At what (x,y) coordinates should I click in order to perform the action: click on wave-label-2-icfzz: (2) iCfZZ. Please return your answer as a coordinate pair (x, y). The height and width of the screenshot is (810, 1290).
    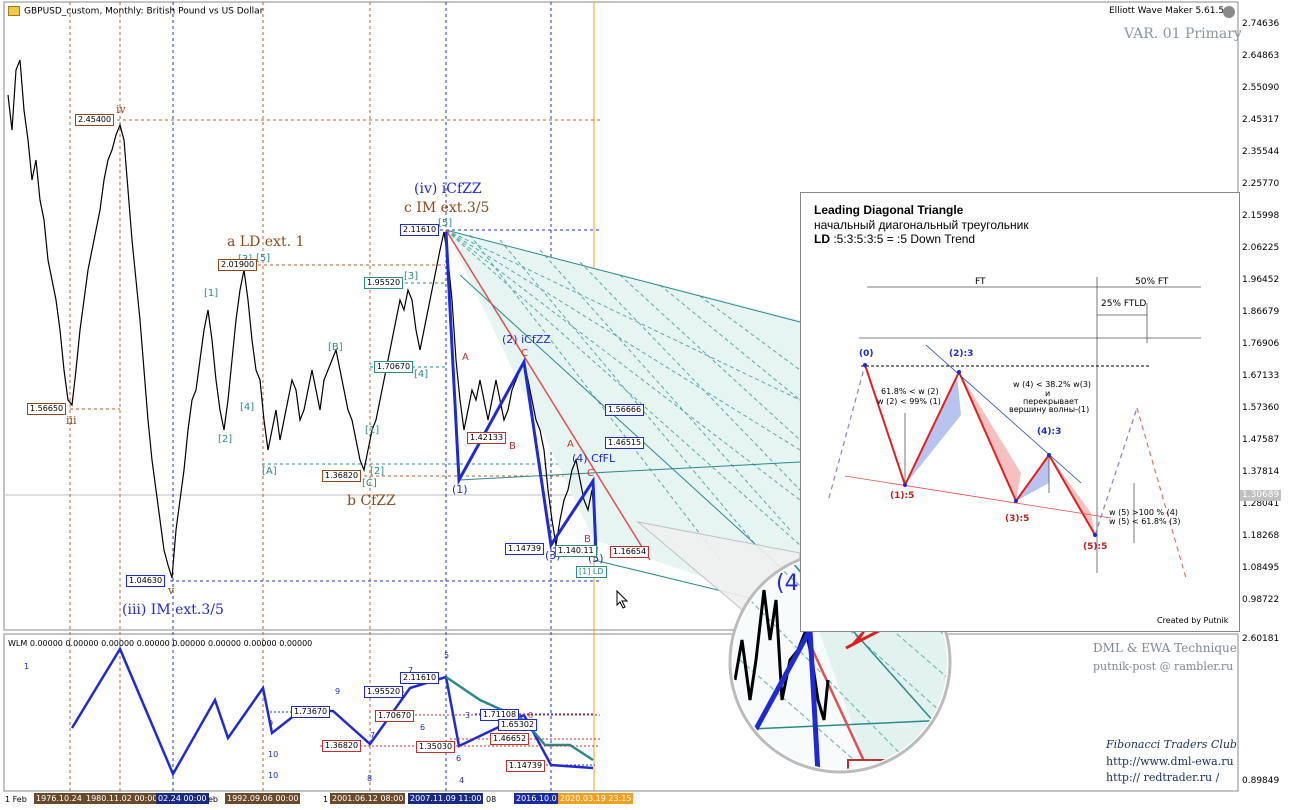
    Looking at the image, I should click on (526, 339).